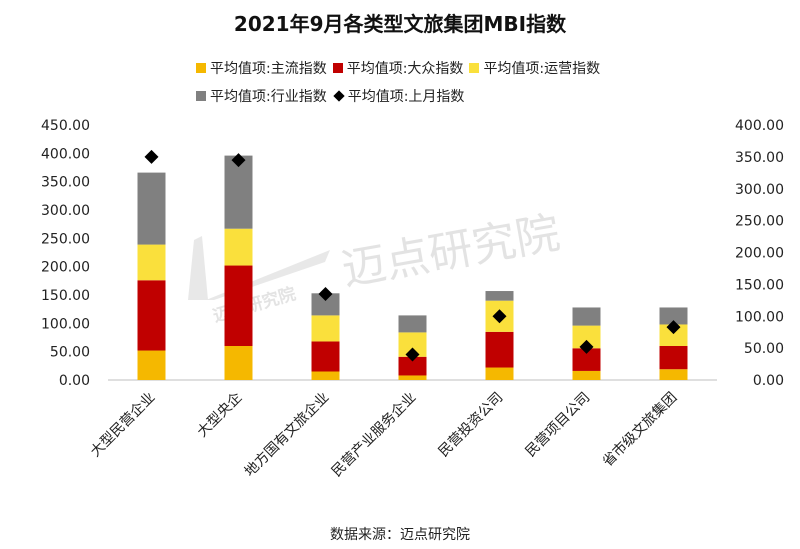  What do you see at coordinates (768, 381) in the screenshot?
I see `y-right-tick-label: 0.00` at bounding box center [768, 381].